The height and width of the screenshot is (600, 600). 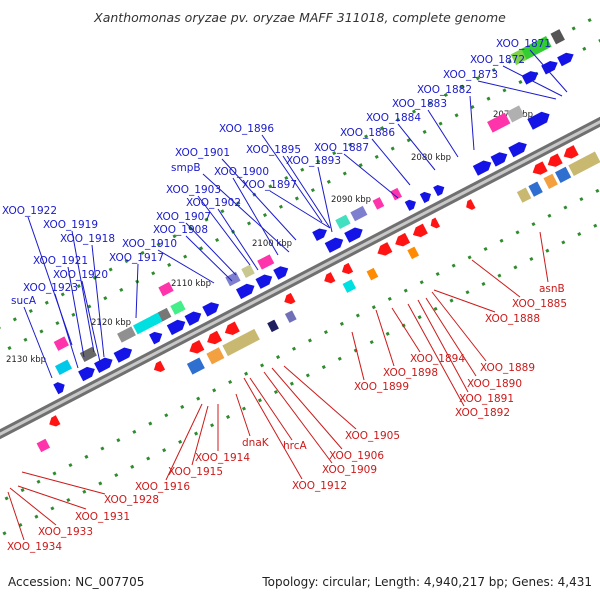 I want to click on gene-label: XOO_1915, so click(x=195, y=472).